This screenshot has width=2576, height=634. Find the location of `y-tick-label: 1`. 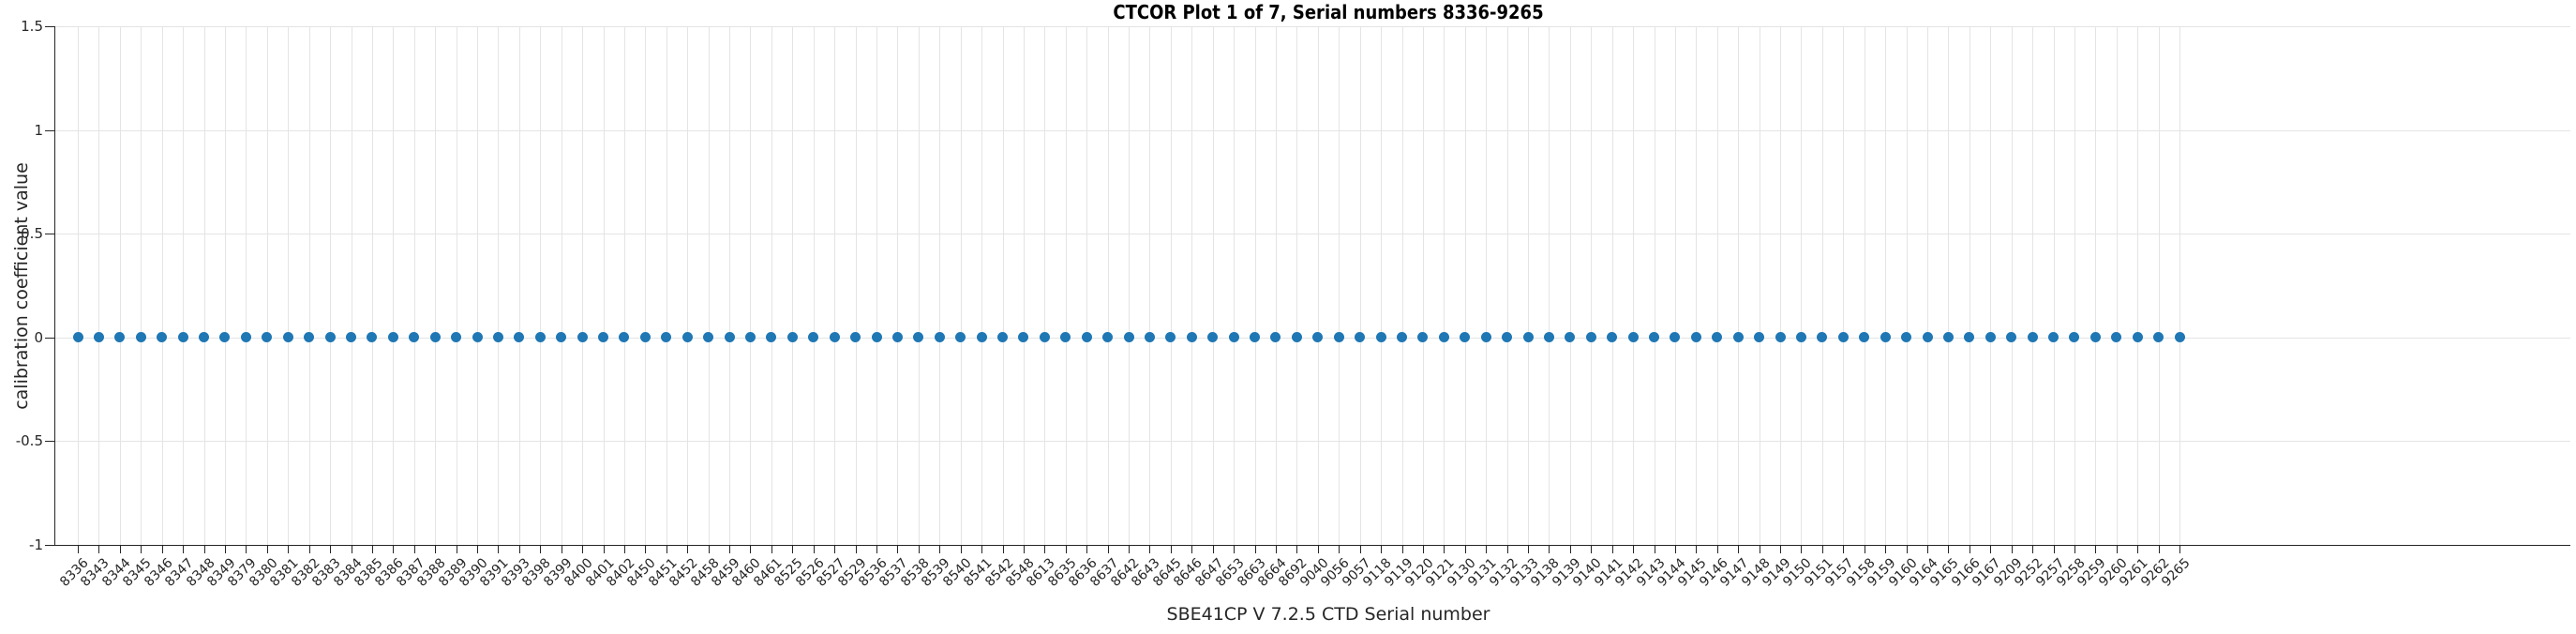

y-tick-label: 1 is located at coordinates (39, 130).